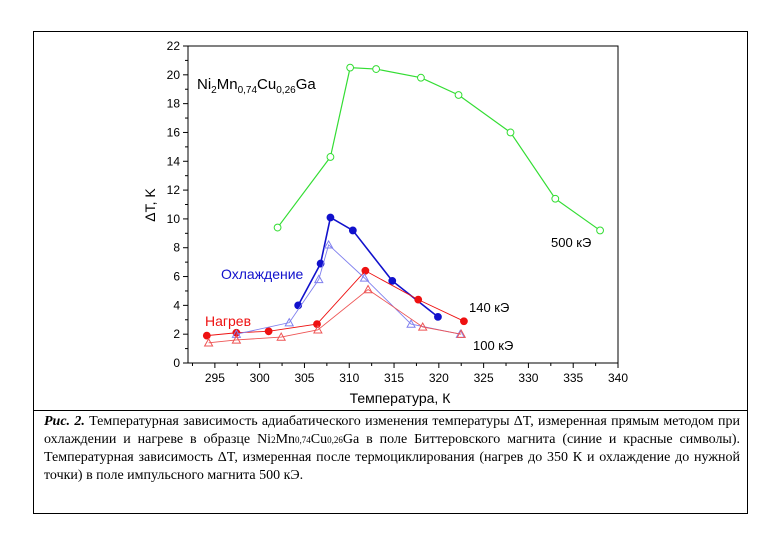 Image resolution: width=783 pixels, height=549 pixels. What do you see at coordinates (489, 307) in the screenshot?
I see `label-140-ke: 140 кЭ` at bounding box center [489, 307].